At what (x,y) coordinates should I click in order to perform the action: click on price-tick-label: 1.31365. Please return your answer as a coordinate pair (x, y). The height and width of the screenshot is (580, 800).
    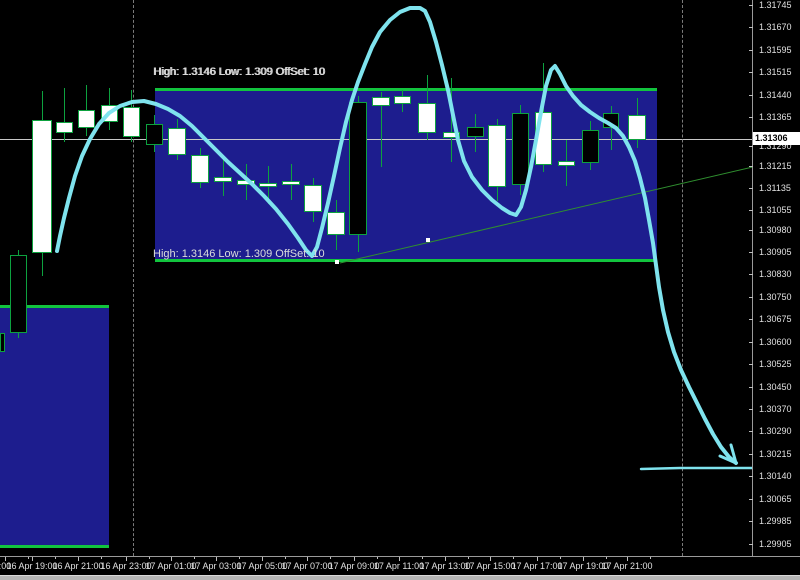
    Looking at the image, I should click on (775, 117).